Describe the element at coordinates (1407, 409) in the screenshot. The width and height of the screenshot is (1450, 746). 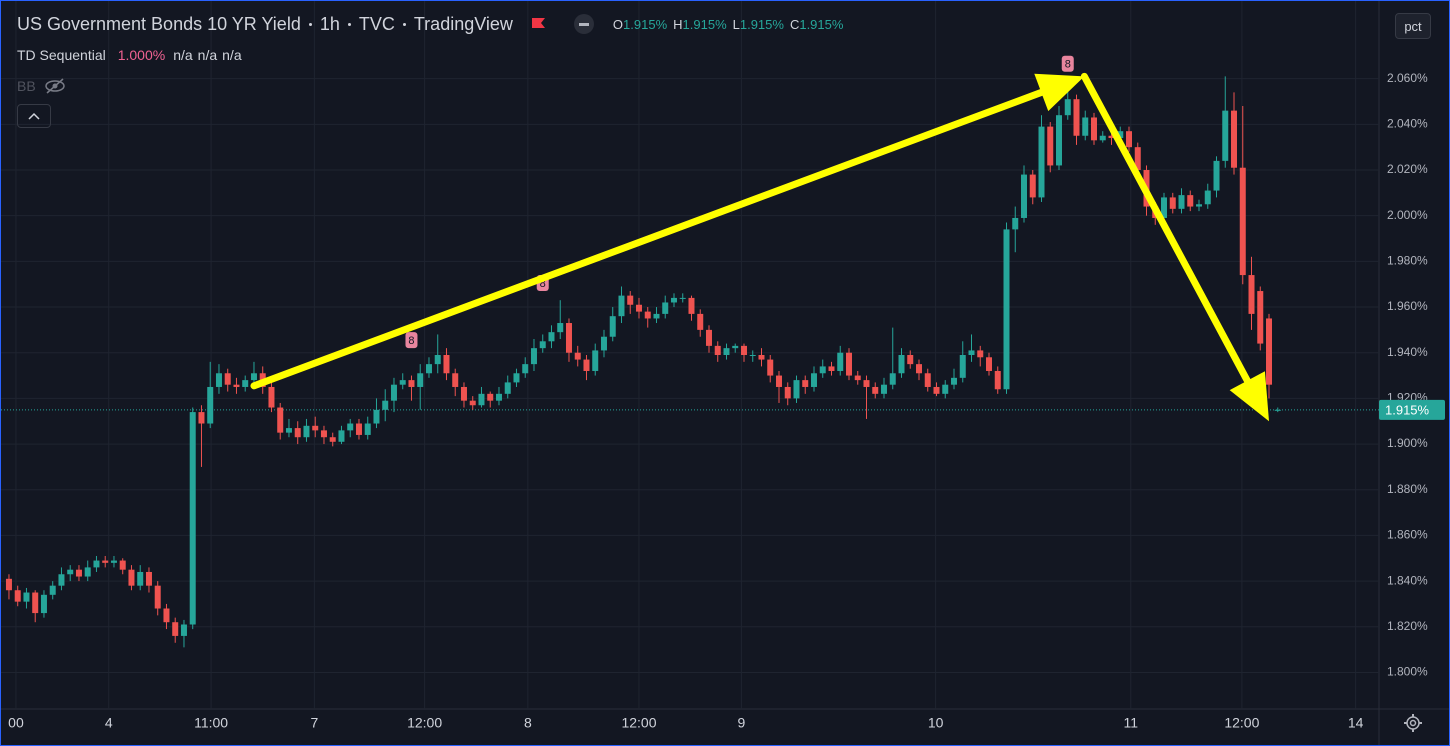
I see `last-price-label: 1.915%` at that location.